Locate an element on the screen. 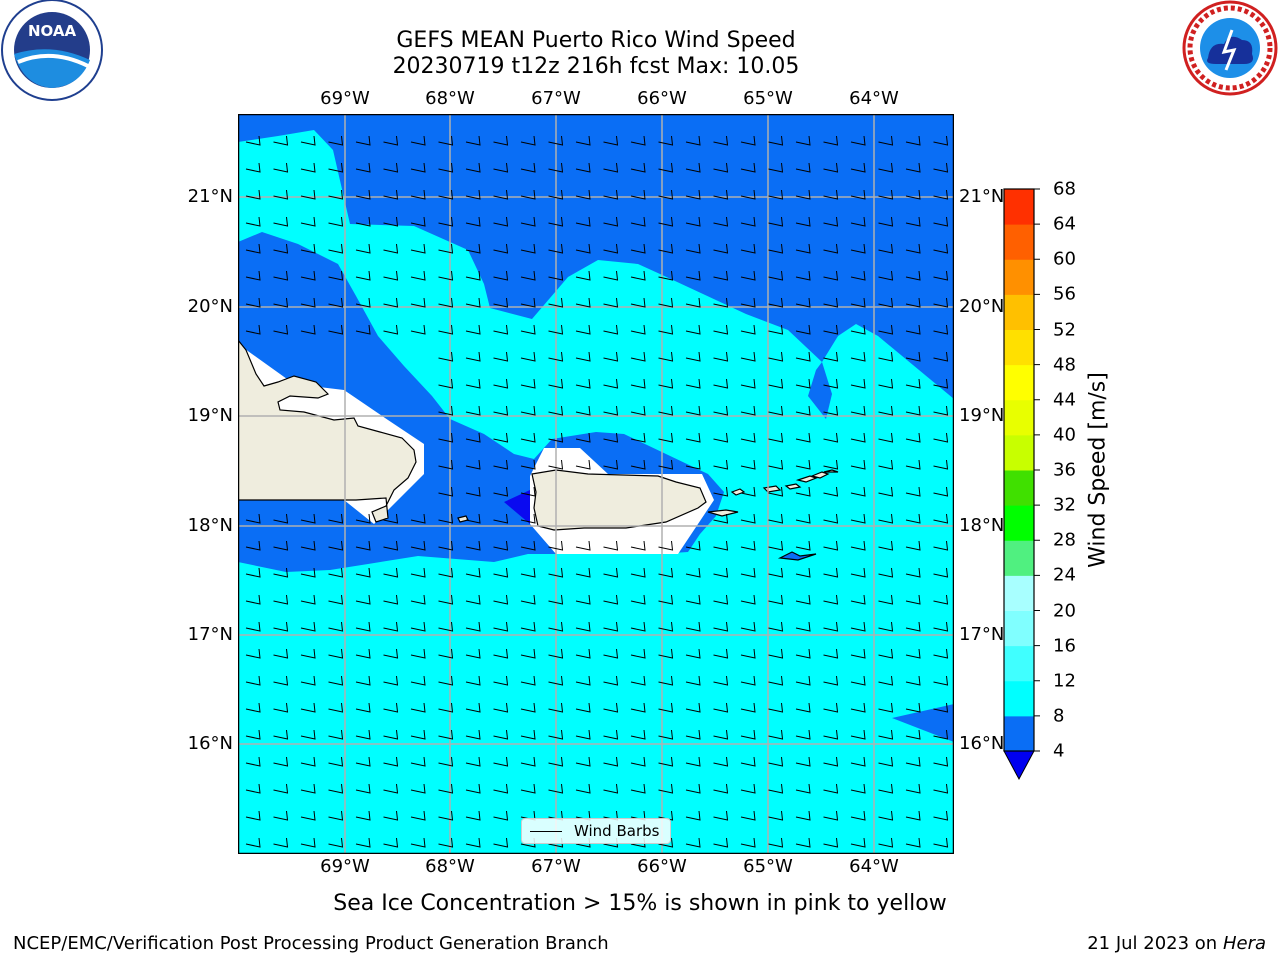  lat-label-right-17: 17°N is located at coordinates (982, 634).